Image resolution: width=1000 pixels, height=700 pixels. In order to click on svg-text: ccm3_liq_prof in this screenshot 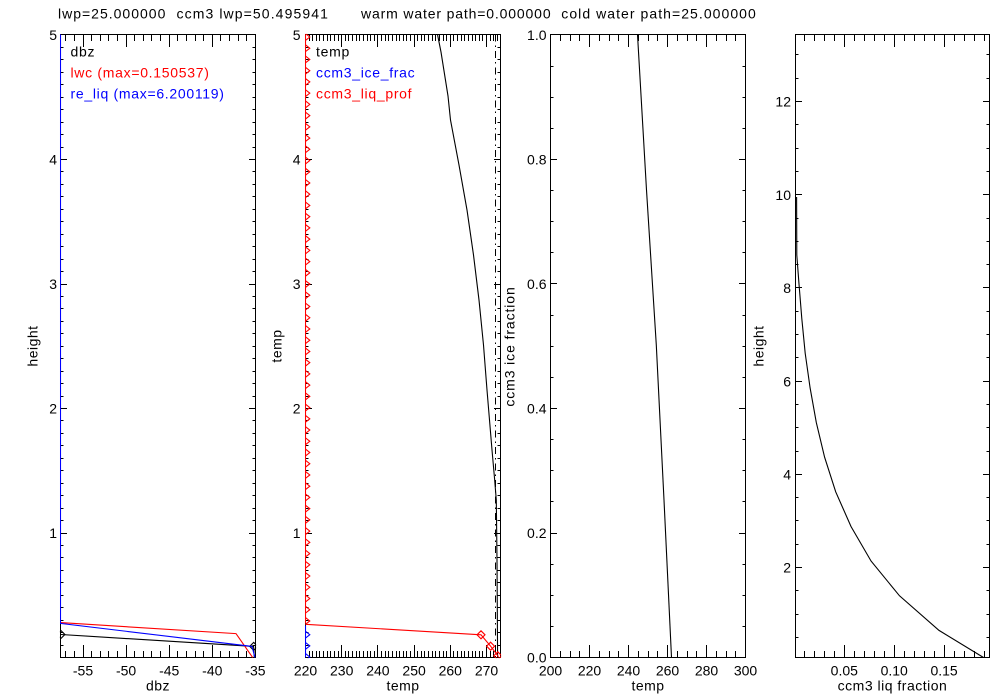, I will do `click(364, 94)`.